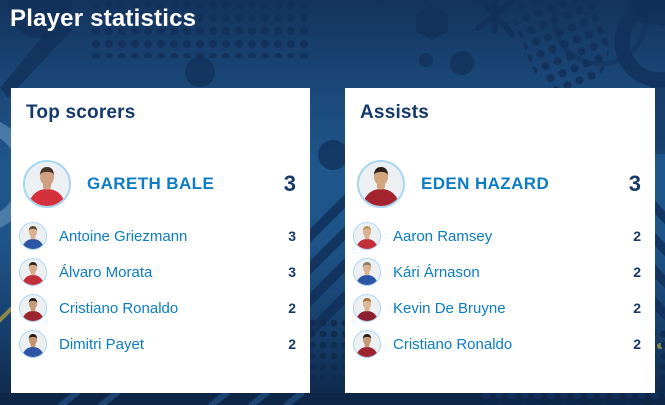 This screenshot has height=405, width=665. What do you see at coordinates (81, 112) in the screenshot?
I see `card-title: Top scorers` at bounding box center [81, 112].